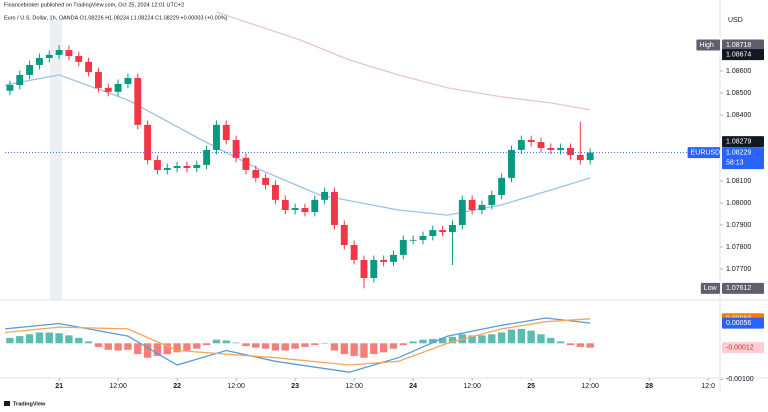 The width and height of the screenshot is (768, 412). Describe the element at coordinates (738, 152) in the screenshot. I see `price-tag-value: 1.08229` at that location.